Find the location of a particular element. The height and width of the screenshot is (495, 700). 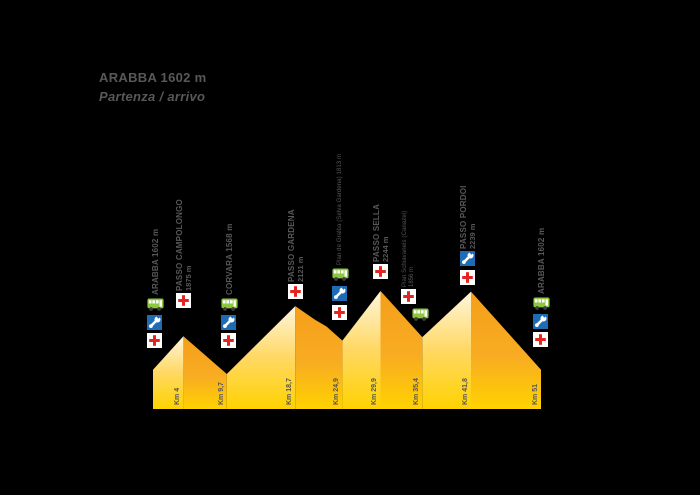

km-marker: Km 4 is located at coordinates (178, 396).